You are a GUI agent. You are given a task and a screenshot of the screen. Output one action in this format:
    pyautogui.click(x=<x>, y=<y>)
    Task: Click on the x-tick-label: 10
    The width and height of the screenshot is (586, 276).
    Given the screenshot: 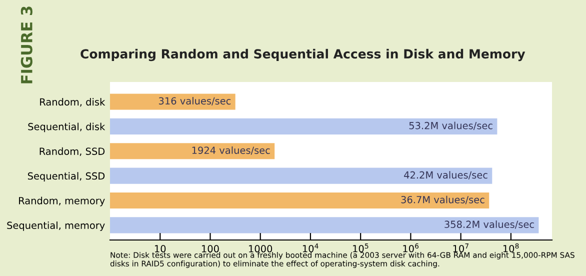 What is the action you would take?
    pyautogui.click(x=160, y=248)
    